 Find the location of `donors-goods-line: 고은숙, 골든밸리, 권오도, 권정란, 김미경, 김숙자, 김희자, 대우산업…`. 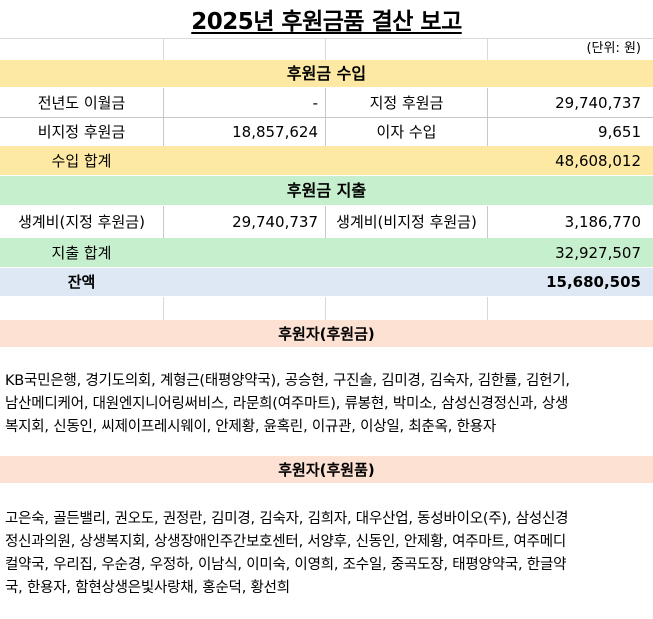

donors-goods-line: 고은숙, 골든밸리, 권오도, 권정란, 김미경, 김숙자, 김희자, 대우산업… is located at coordinates (287, 519).